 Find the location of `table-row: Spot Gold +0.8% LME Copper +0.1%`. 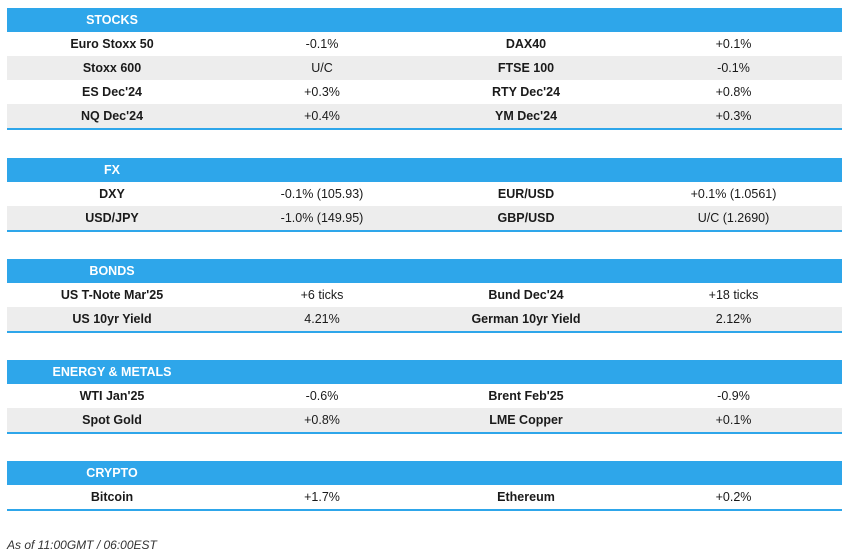

table-row: Spot Gold +0.8% LME Copper +0.1% is located at coordinates (424, 420).